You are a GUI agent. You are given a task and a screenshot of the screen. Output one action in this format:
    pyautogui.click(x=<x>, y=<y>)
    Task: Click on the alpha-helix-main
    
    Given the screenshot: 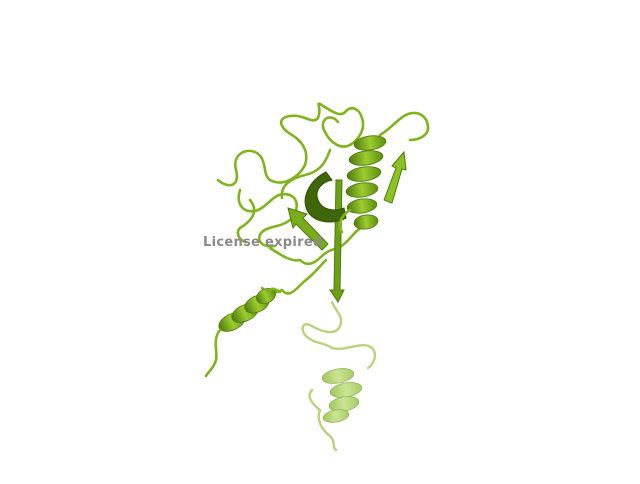 What is the action you would take?
    pyautogui.click(x=366, y=182)
    